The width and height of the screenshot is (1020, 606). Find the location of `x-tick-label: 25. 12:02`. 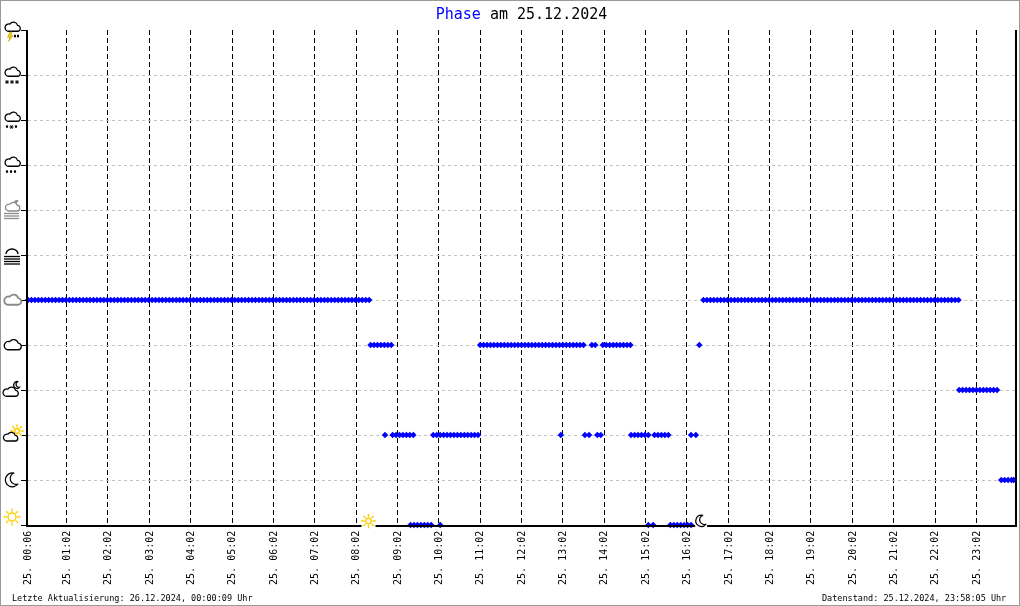

x-tick-label: 25. 12:02 is located at coordinates (521, 557).